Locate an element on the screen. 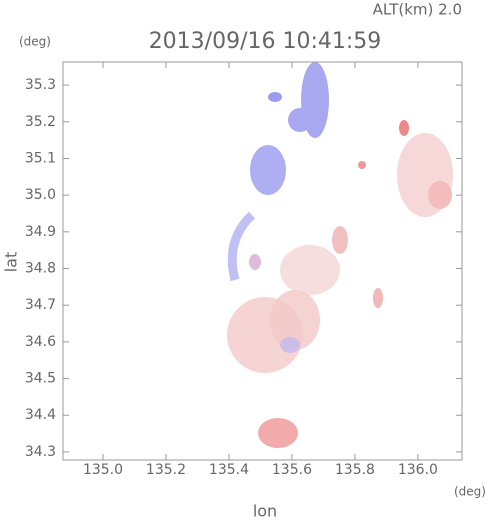  x-axis-label: lon is located at coordinates (265, 511).